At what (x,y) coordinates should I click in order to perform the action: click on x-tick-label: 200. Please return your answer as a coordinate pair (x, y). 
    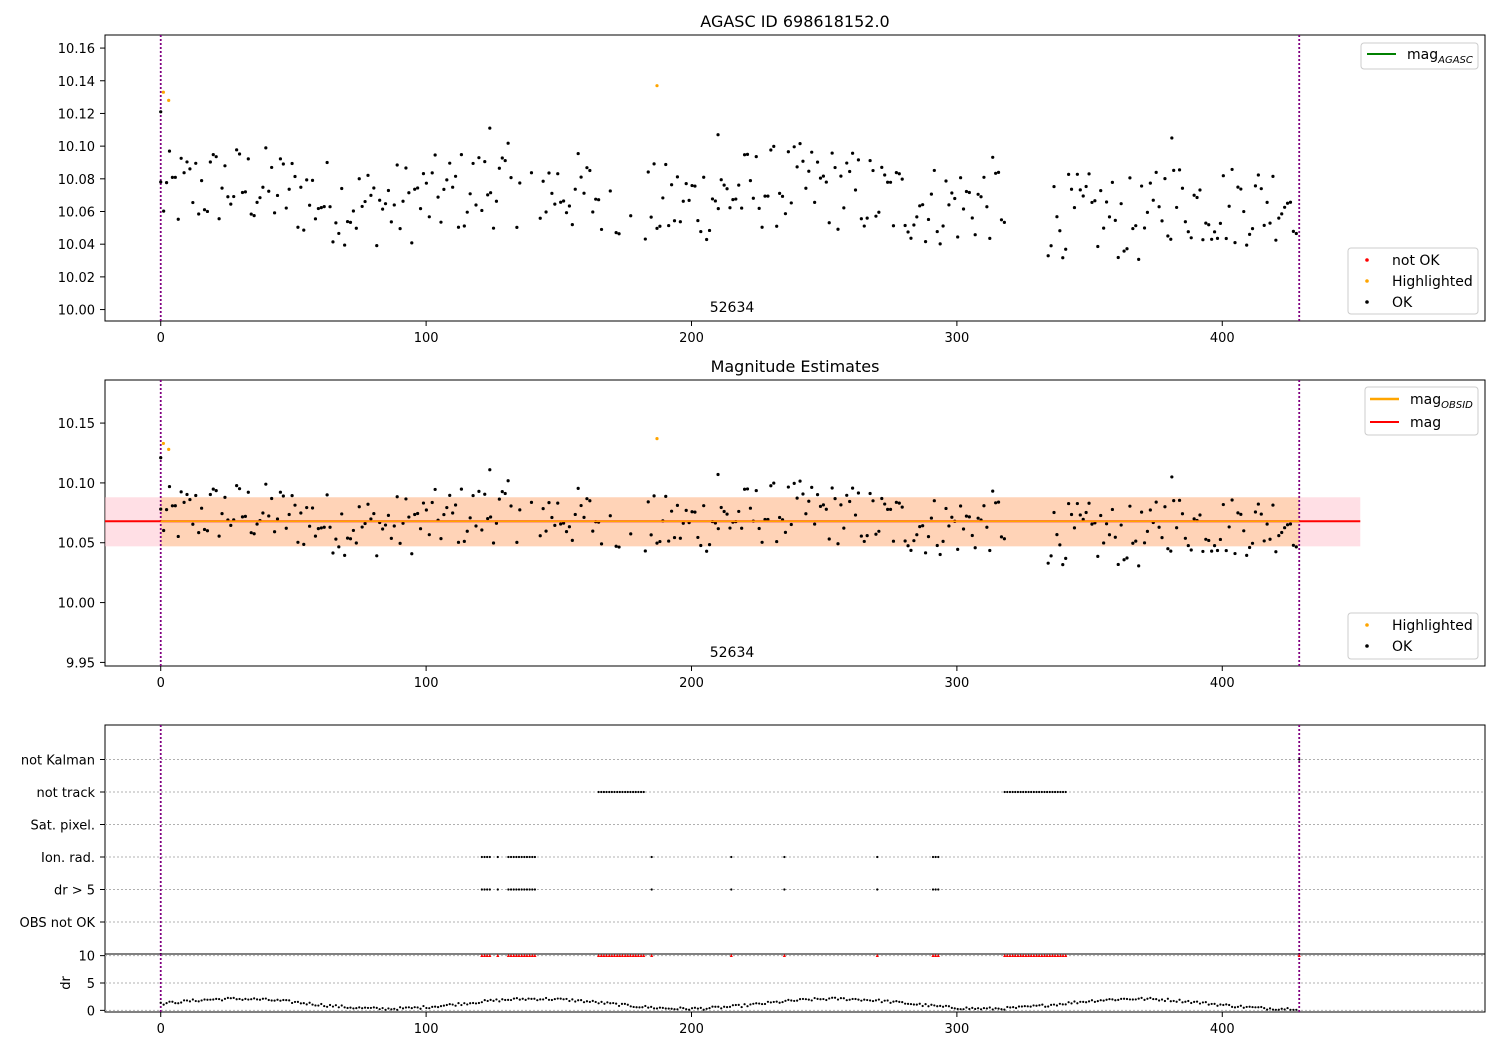
    Looking at the image, I should click on (691, 1029).